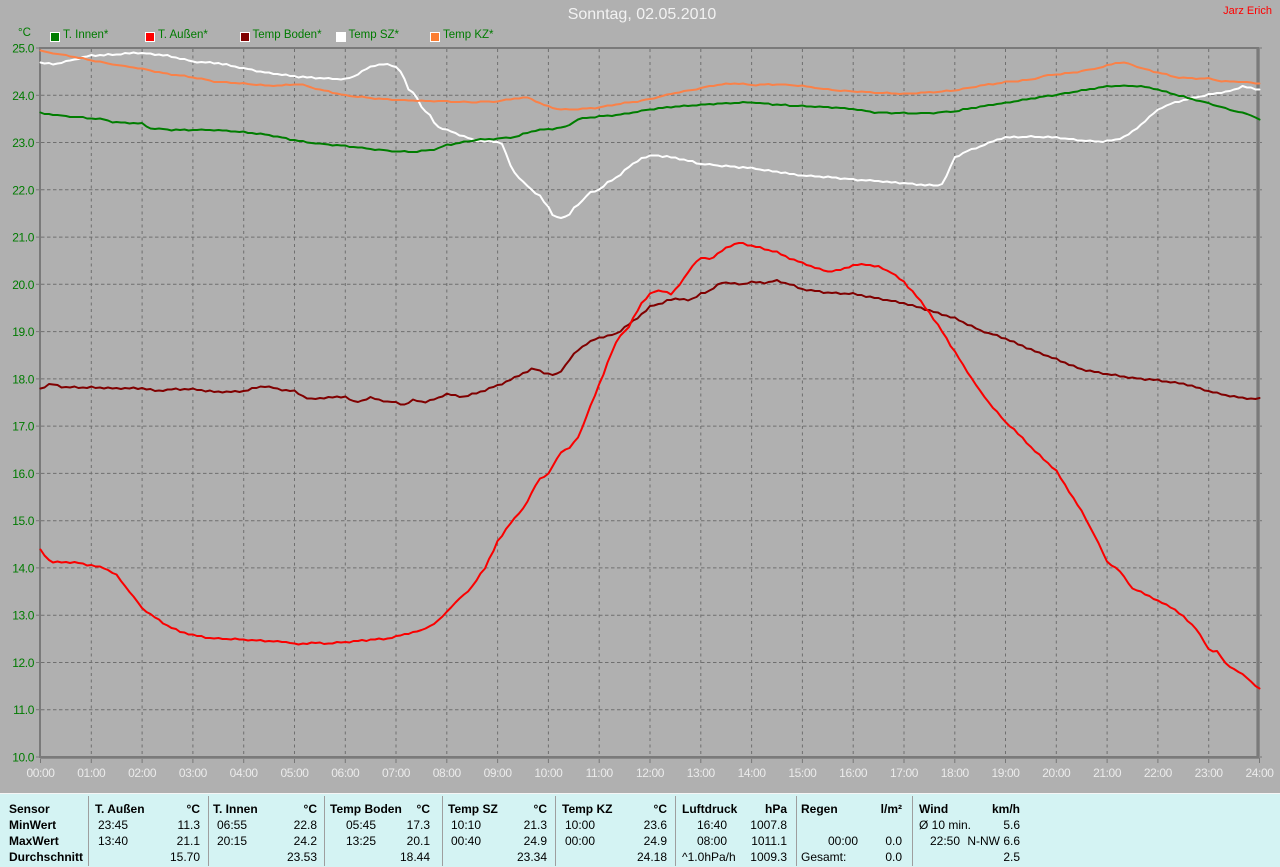 The height and width of the screenshot is (867, 1280). What do you see at coordinates (701, 773) in the screenshot?
I see `svg-text: 13:00` at bounding box center [701, 773].